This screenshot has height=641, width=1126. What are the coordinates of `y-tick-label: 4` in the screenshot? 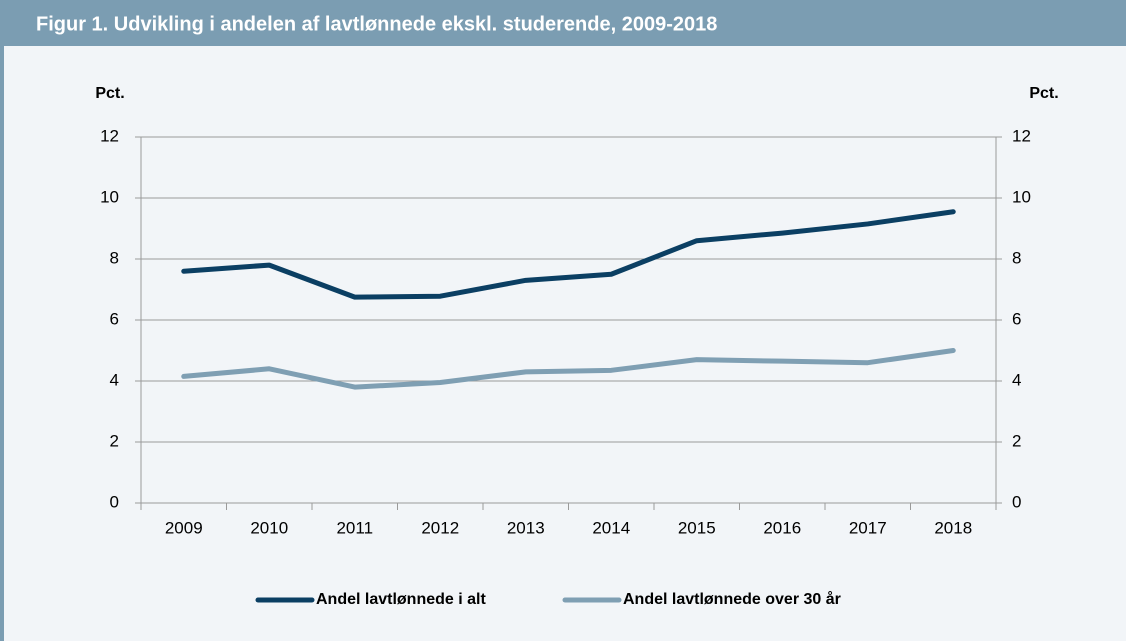 It's located at (114, 379).